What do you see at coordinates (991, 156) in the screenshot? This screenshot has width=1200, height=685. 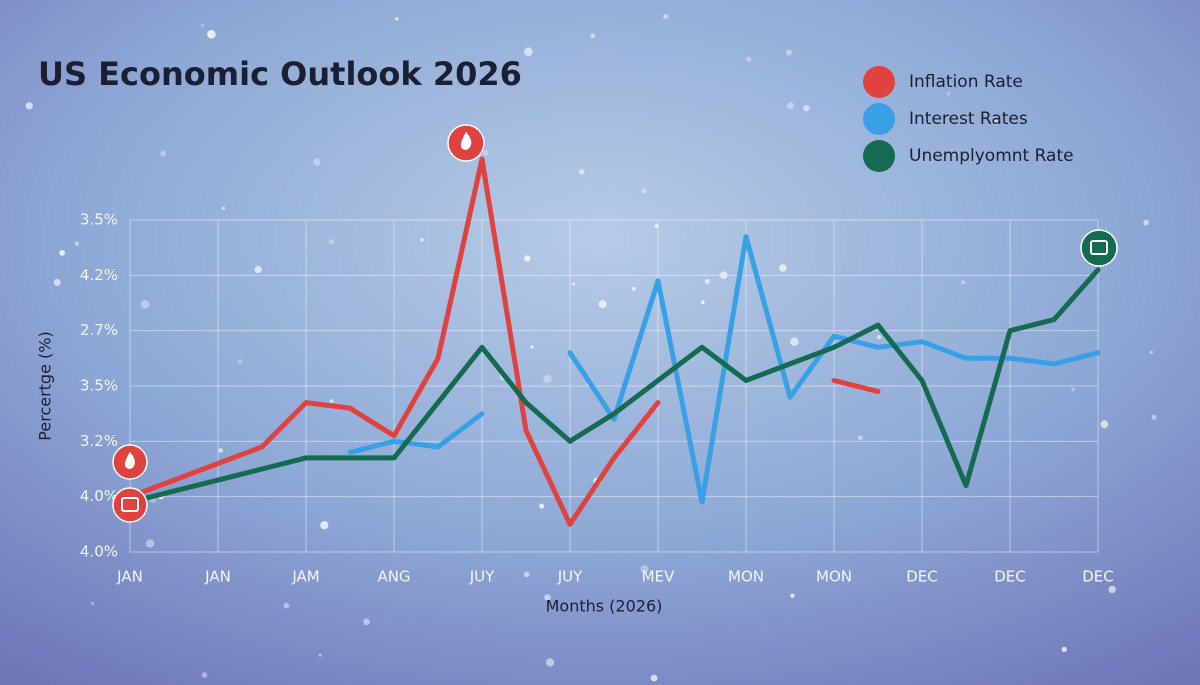 I see `legend-label: Unemplyomnt Rate` at bounding box center [991, 156].